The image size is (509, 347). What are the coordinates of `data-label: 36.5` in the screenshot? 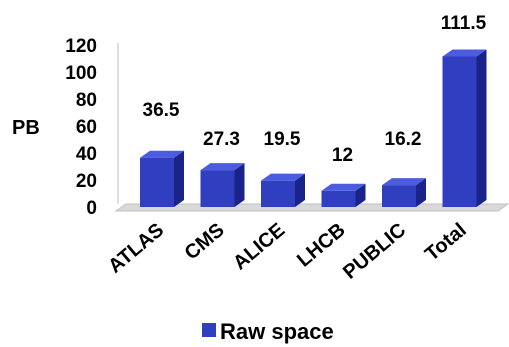 It's located at (161, 110).